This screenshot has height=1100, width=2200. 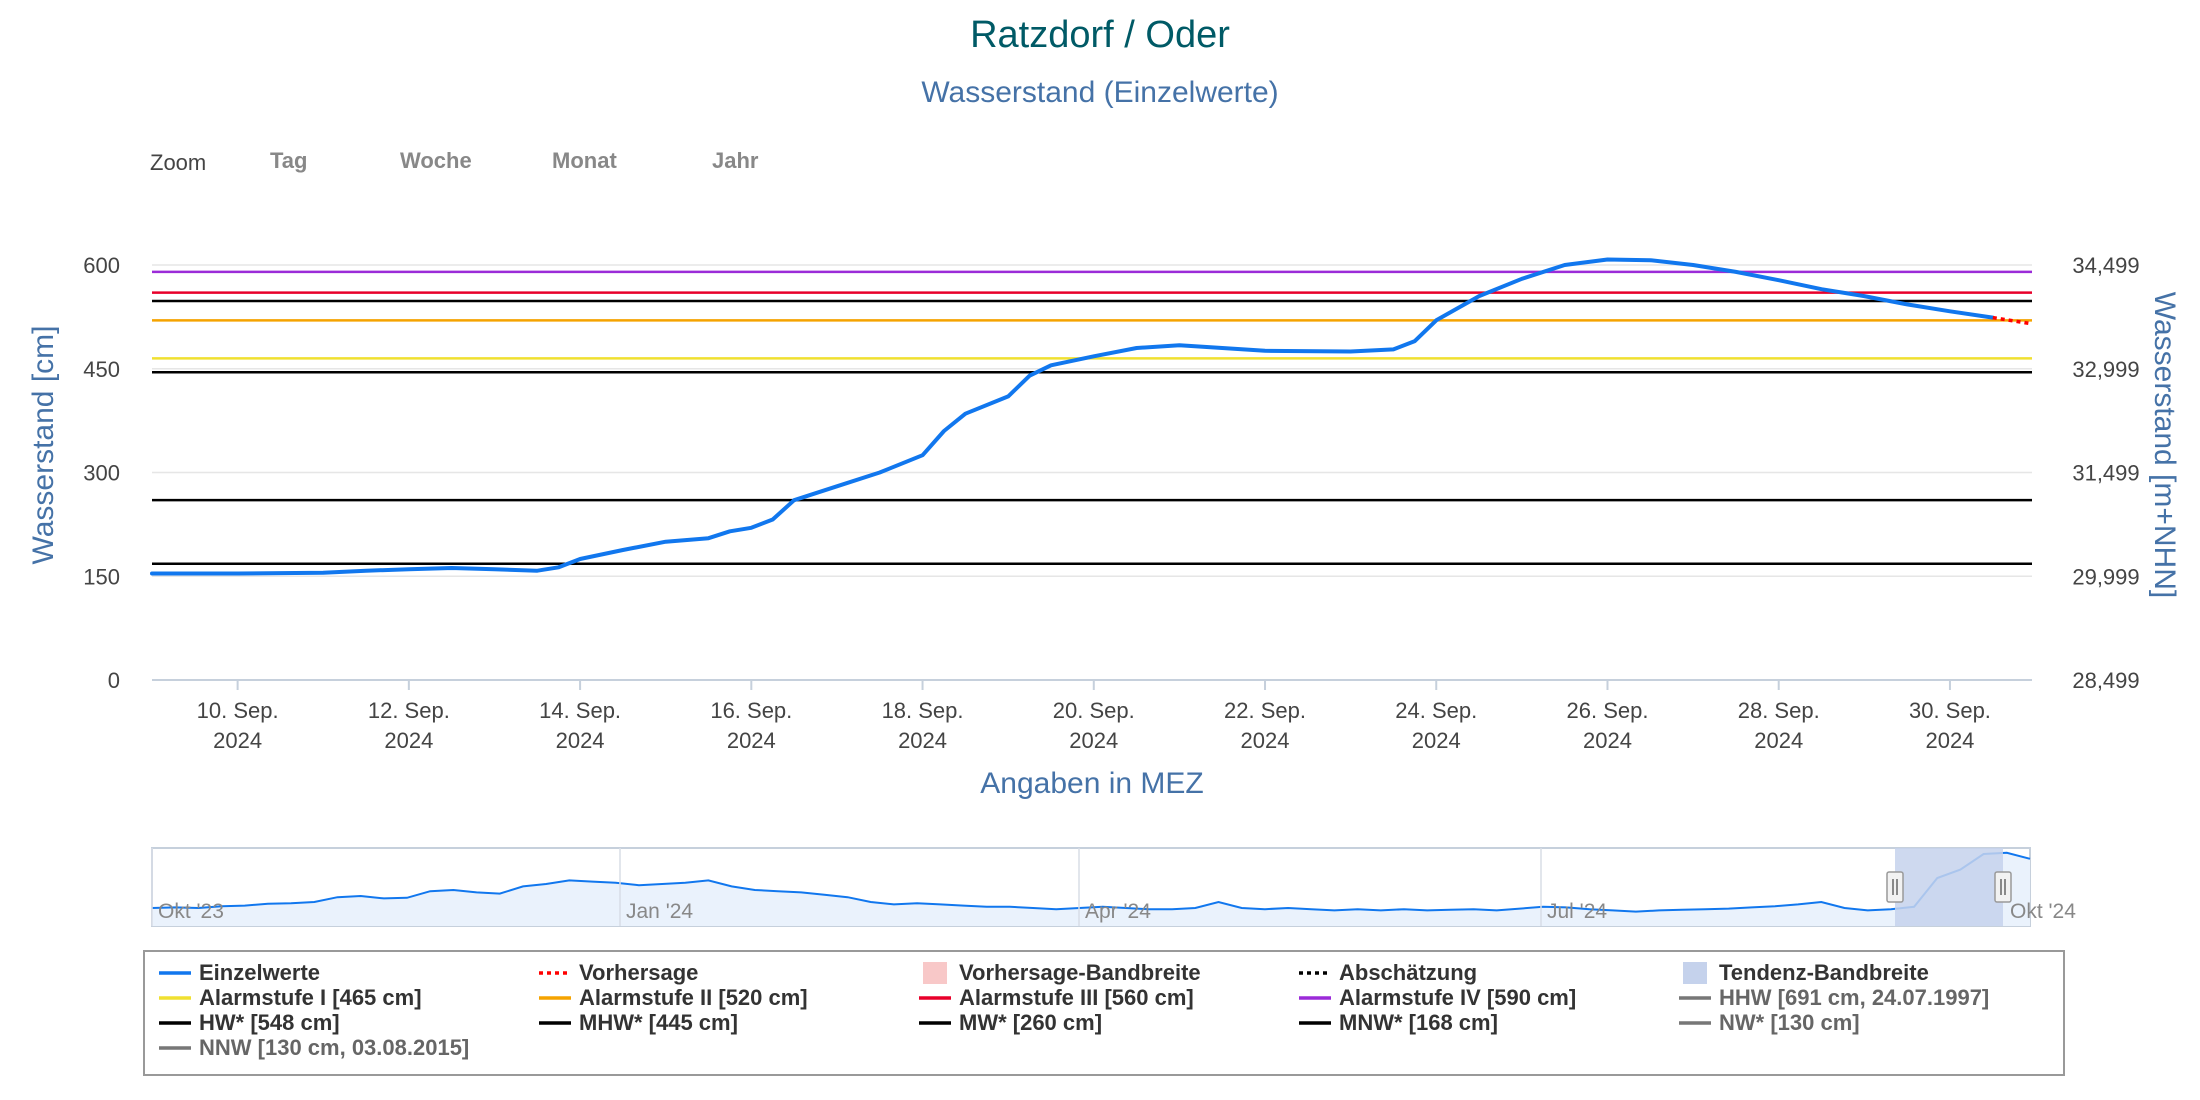 What do you see at coordinates (1695, 973) in the screenshot?
I see `legend-swatch` at bounding box center [1695, 973].